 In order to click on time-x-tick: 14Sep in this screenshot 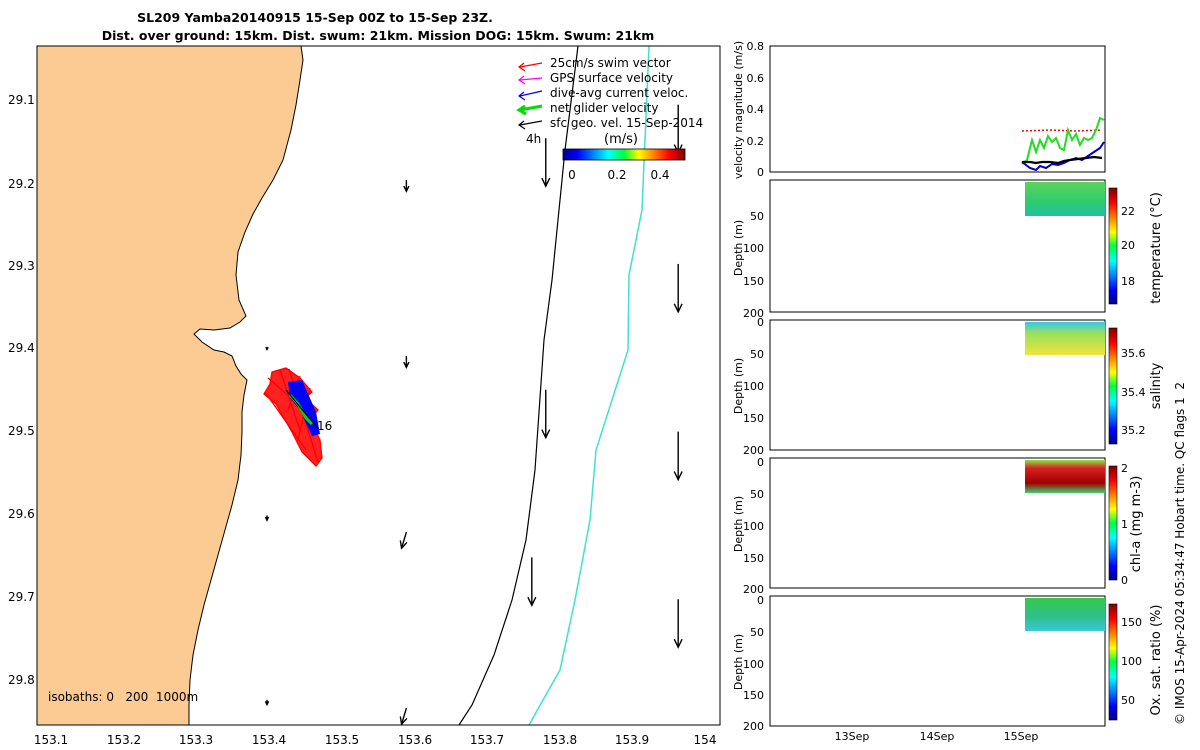, I will do `click(937, 736)`.